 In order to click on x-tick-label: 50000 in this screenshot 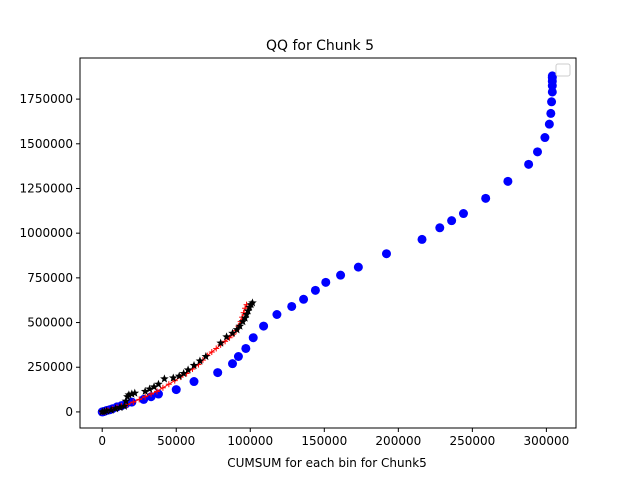, I will do `click(176, 441)`.